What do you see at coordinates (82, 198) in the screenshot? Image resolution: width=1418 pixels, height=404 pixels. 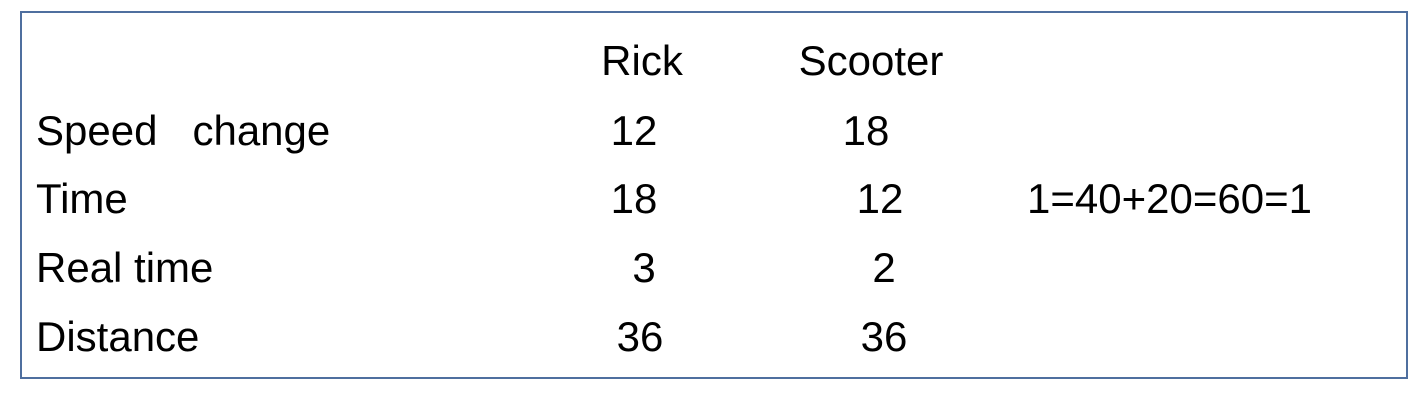 I see `row-label: Time` at bounding box center [82, 198].